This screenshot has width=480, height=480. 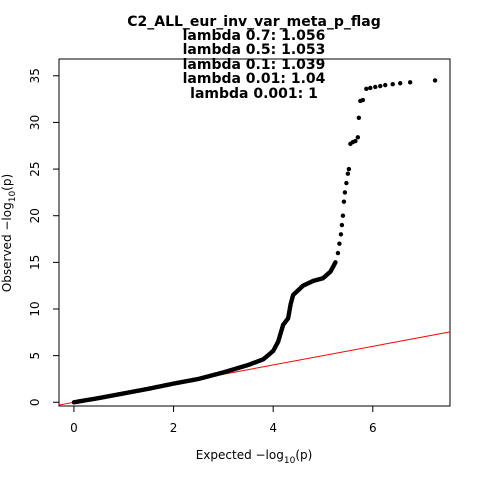 What do you see at coordinates (35, 402) in the screenshot?
I see `y-tick-label: 0` at bounding box center [35, 402].